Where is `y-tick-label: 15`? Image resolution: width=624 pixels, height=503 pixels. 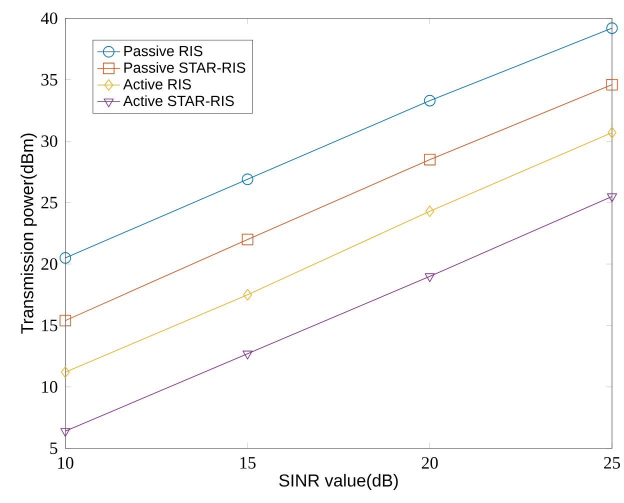 y-tick-label: 15 is located at coordinates (50, 326).